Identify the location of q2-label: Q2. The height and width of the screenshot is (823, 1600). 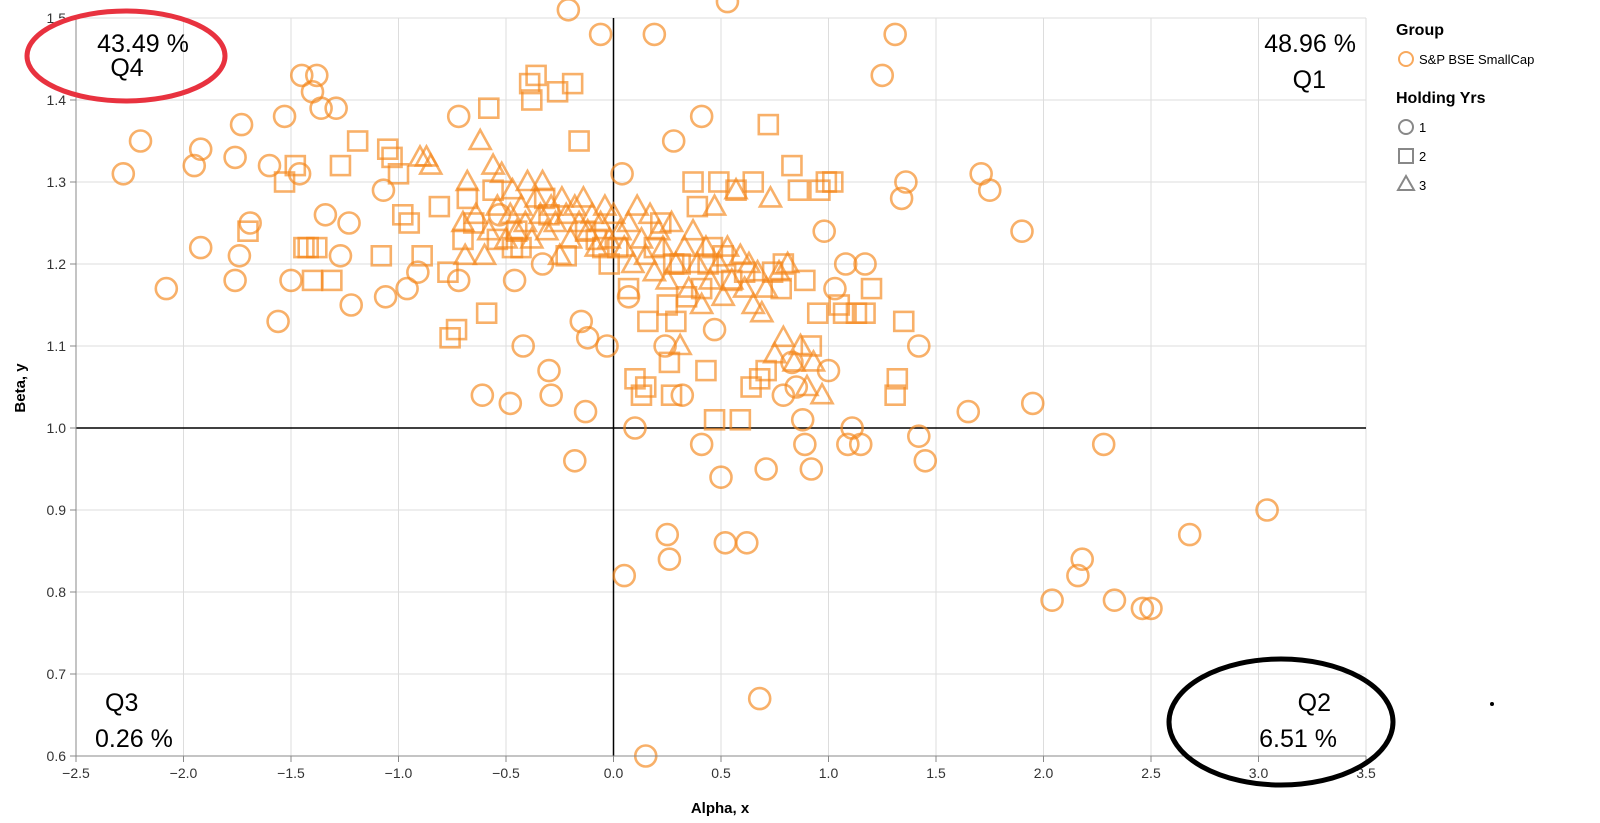
(1314, 703).